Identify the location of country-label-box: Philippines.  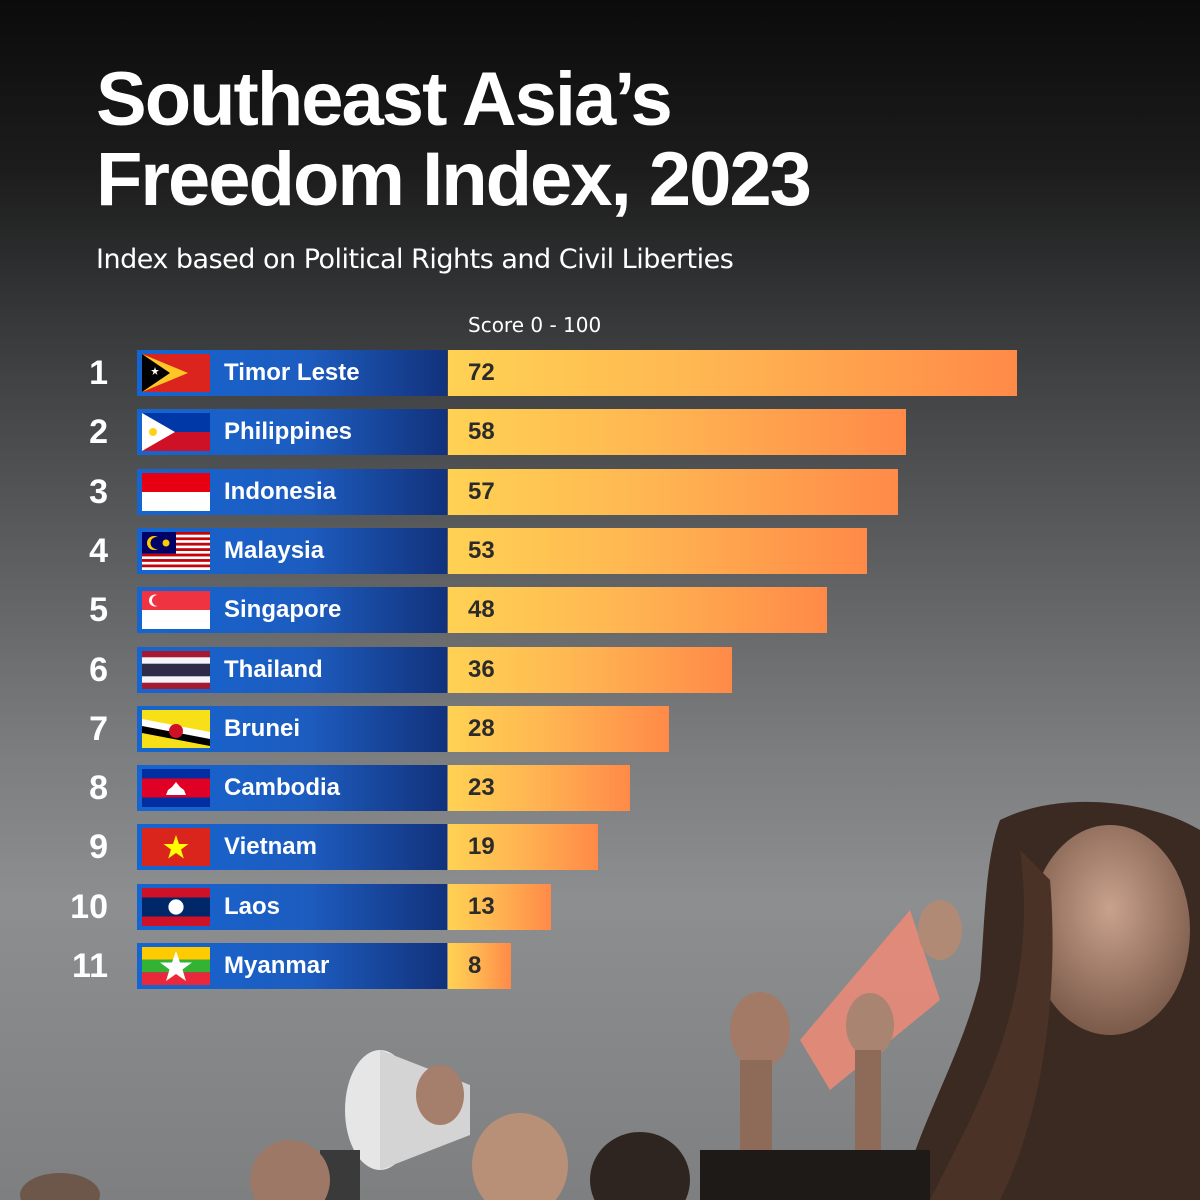
(292, 432).